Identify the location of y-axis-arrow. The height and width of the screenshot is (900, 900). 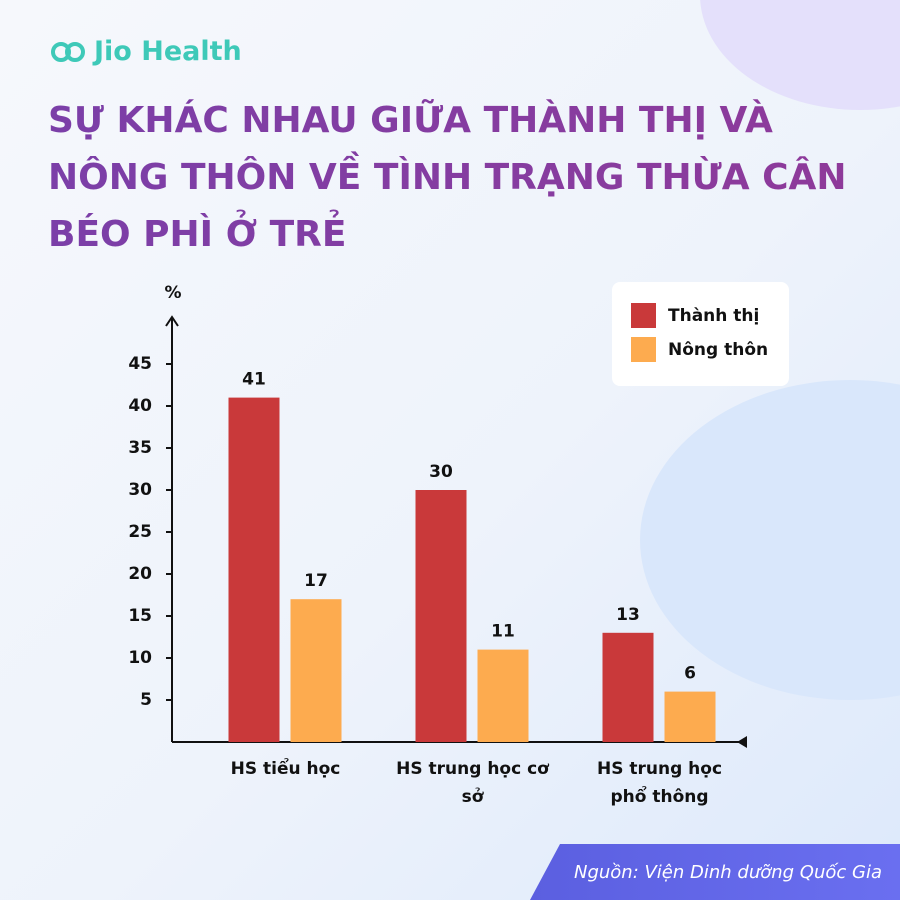
(172, 321).